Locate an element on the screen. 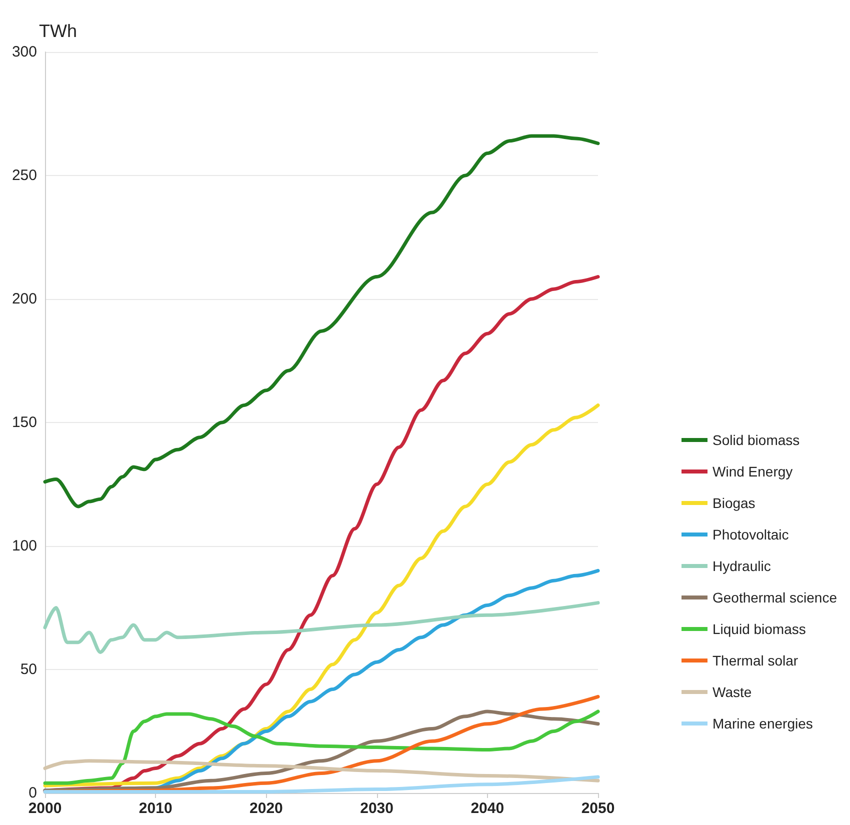 This screenshot has height=825, width=850. x-tick-label: 2040 is located at coordinates (487, 808).